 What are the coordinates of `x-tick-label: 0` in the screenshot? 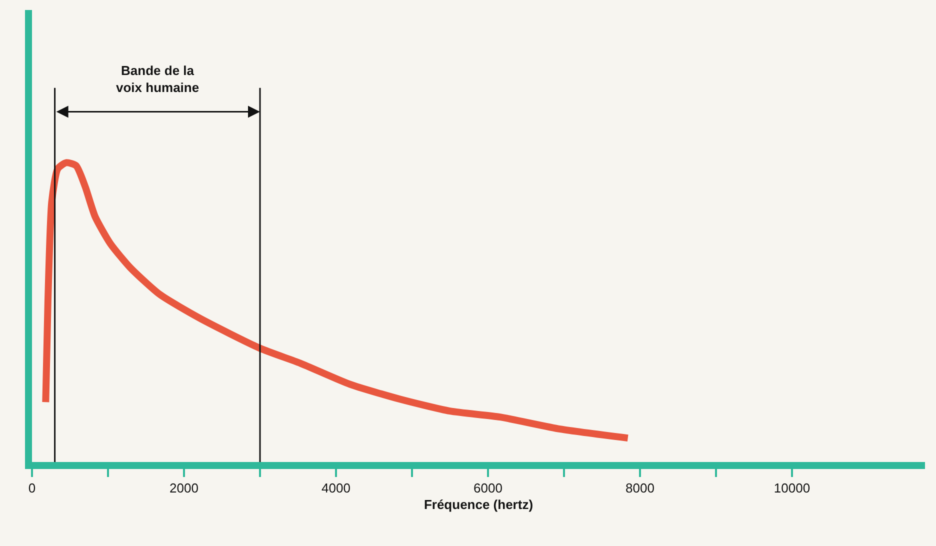 It's located at (32, 488).